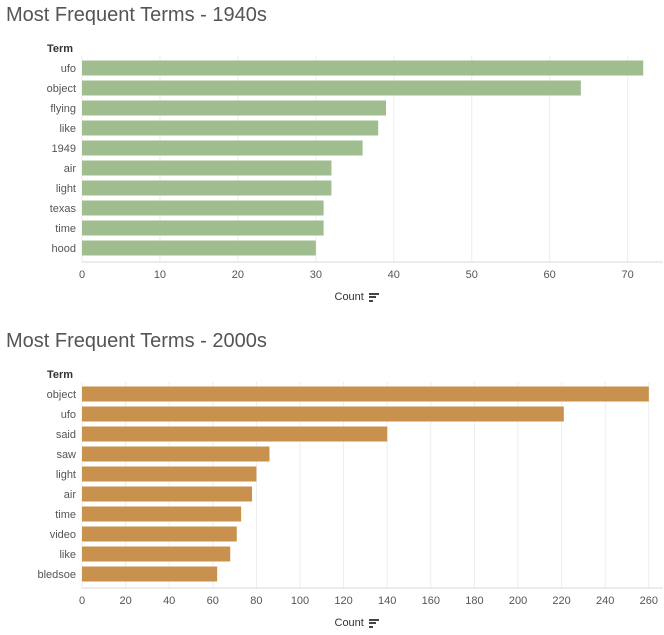  I want to click on tick-label: 50, so click(472, 275).